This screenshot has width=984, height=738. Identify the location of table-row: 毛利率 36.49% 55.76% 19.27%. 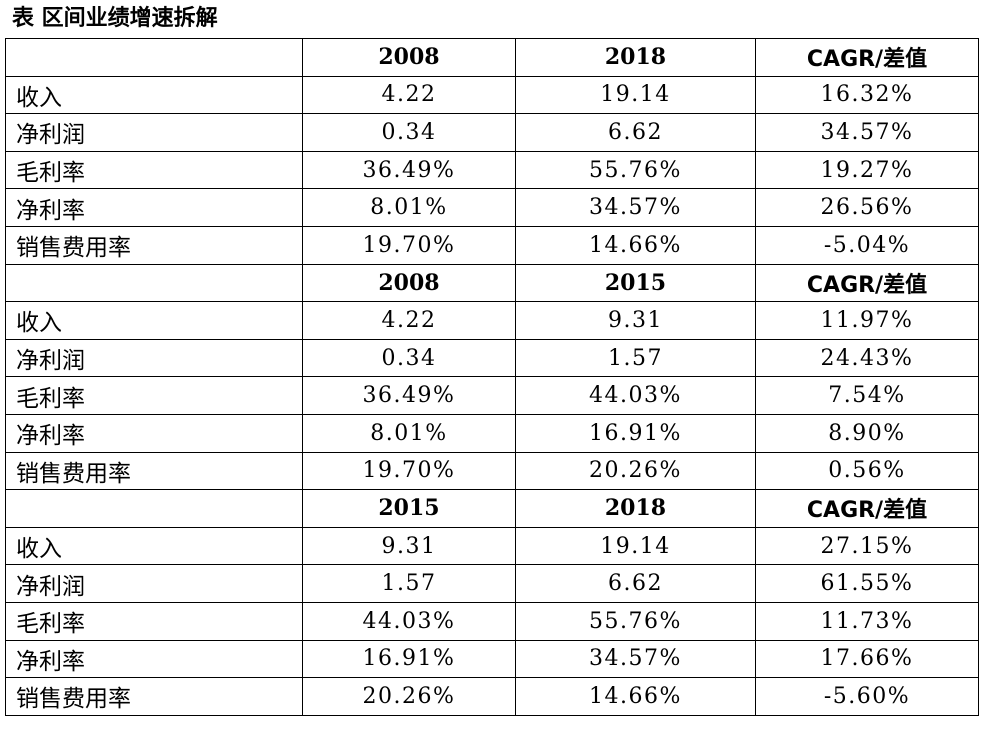
(492, 170).